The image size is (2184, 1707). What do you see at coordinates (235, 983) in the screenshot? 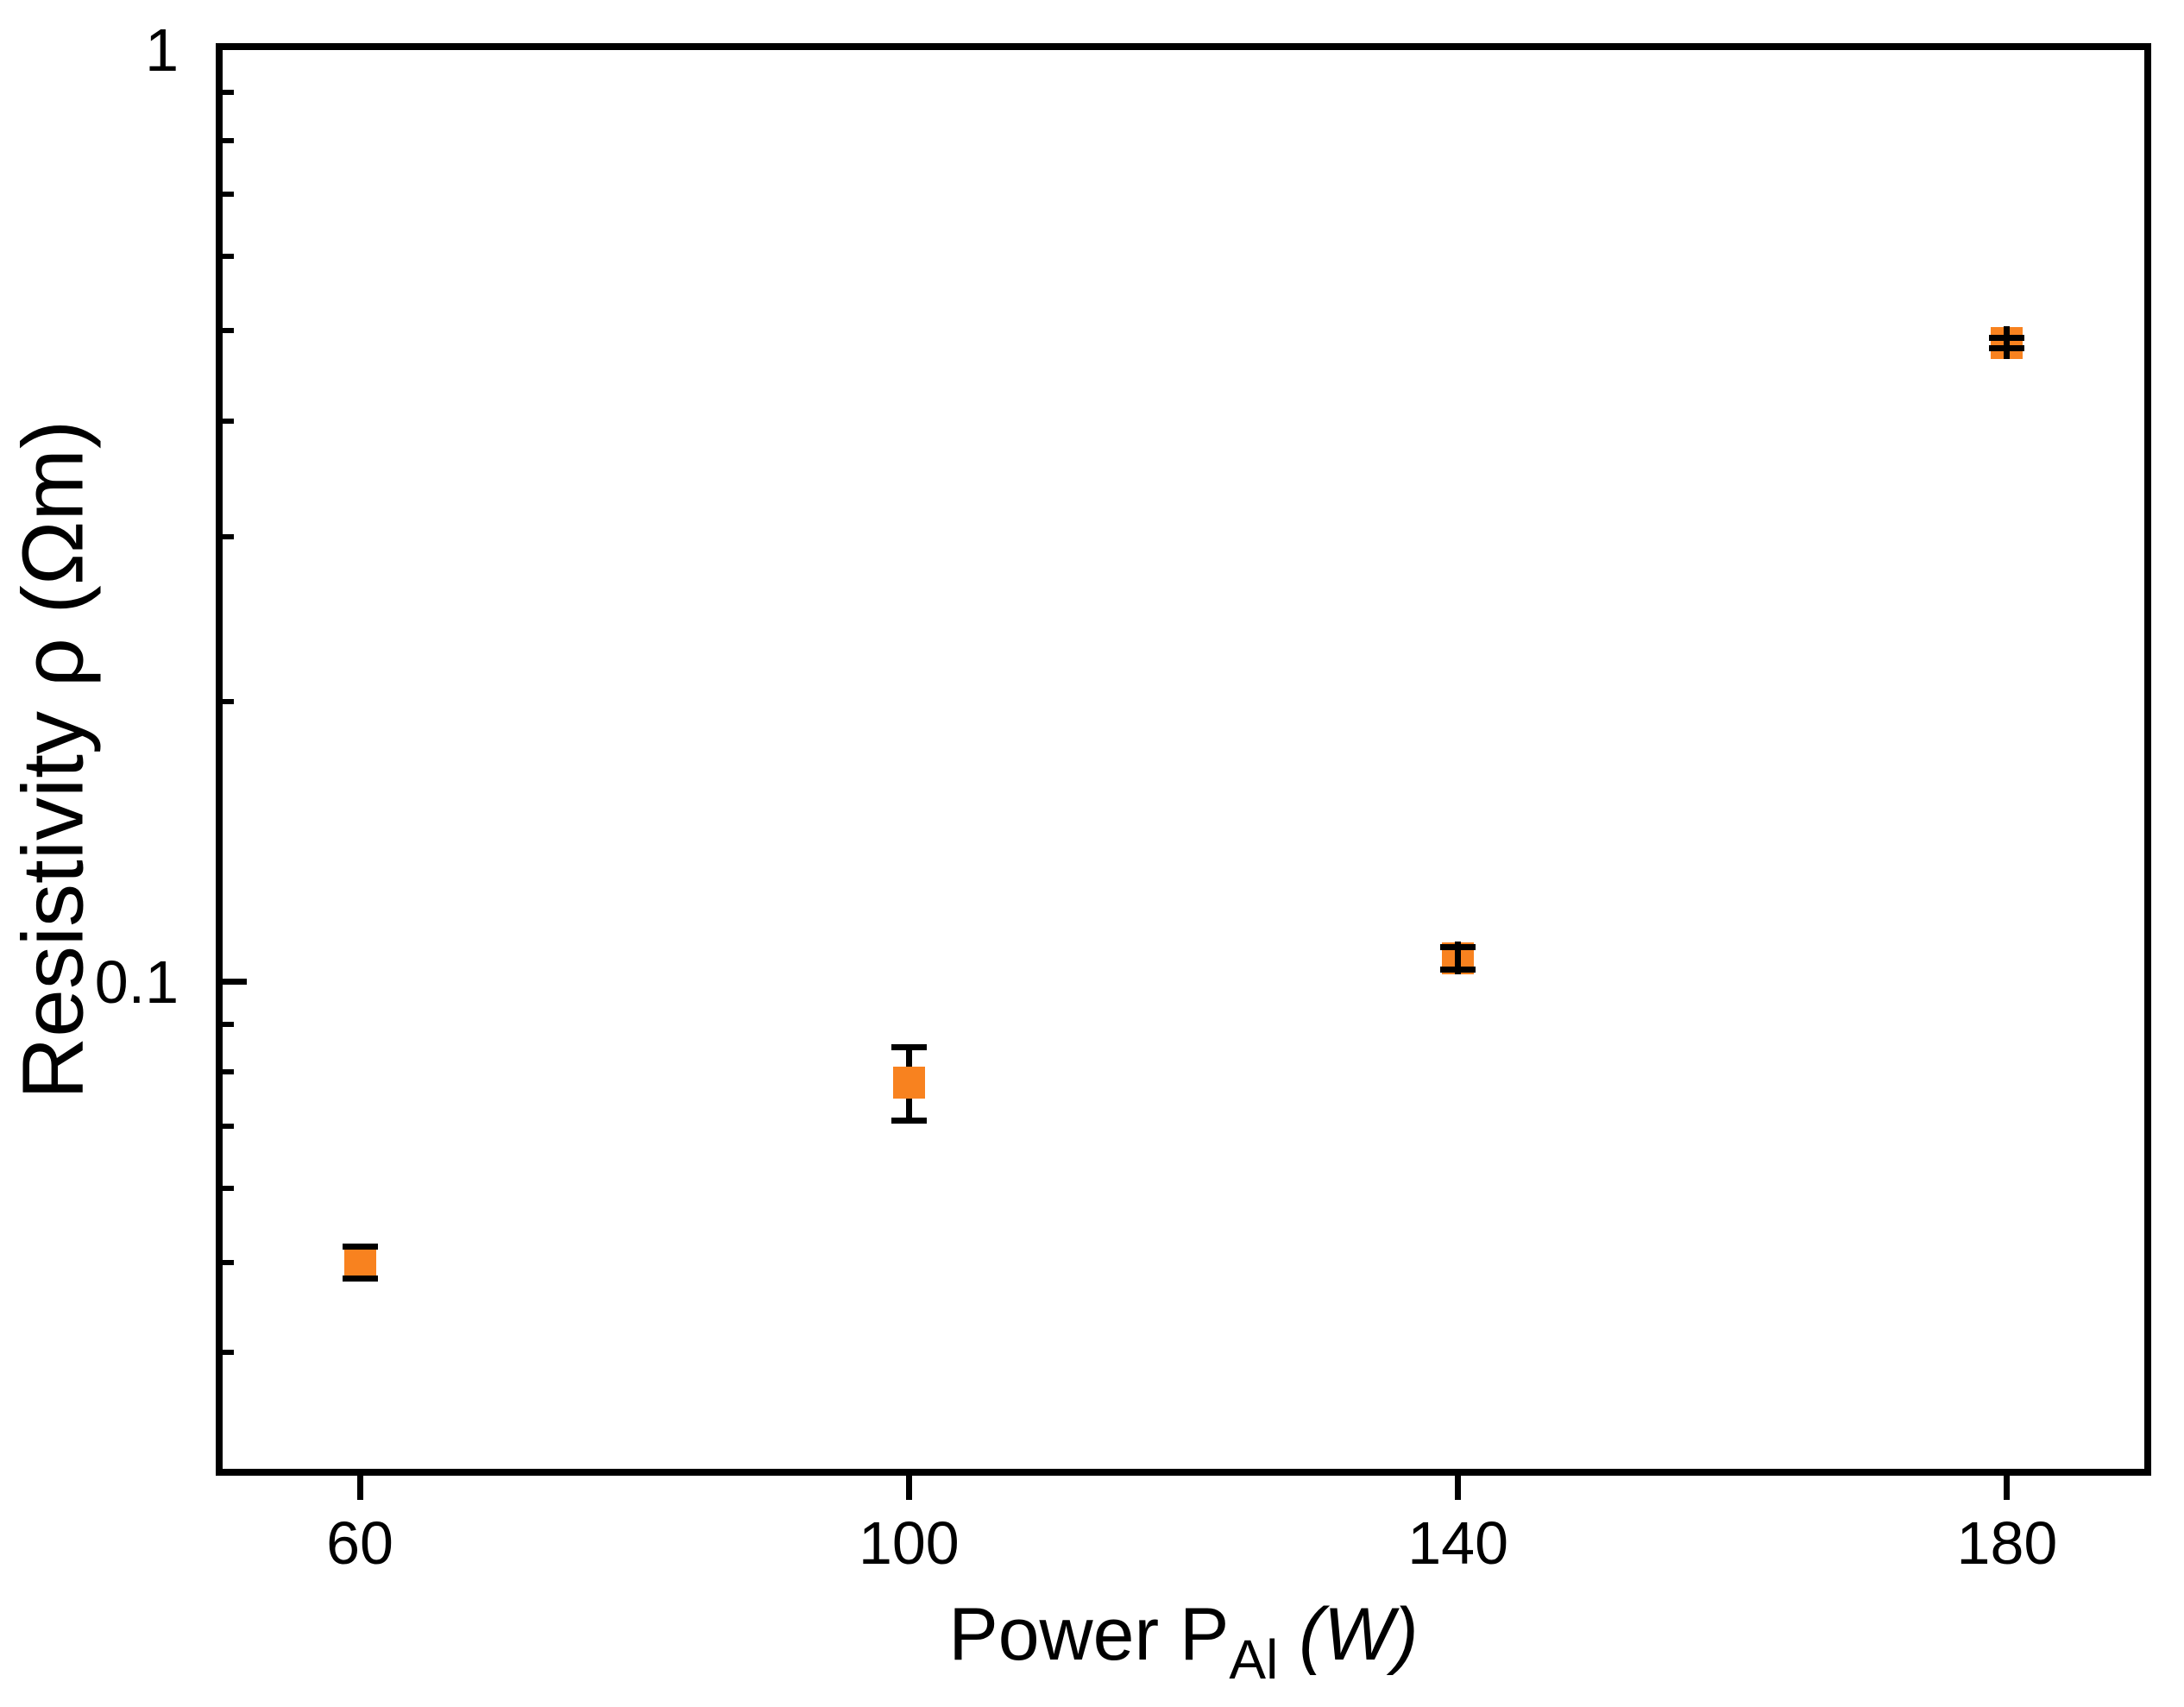
I see `y-axis-tick` at bounding box center [235, 983].